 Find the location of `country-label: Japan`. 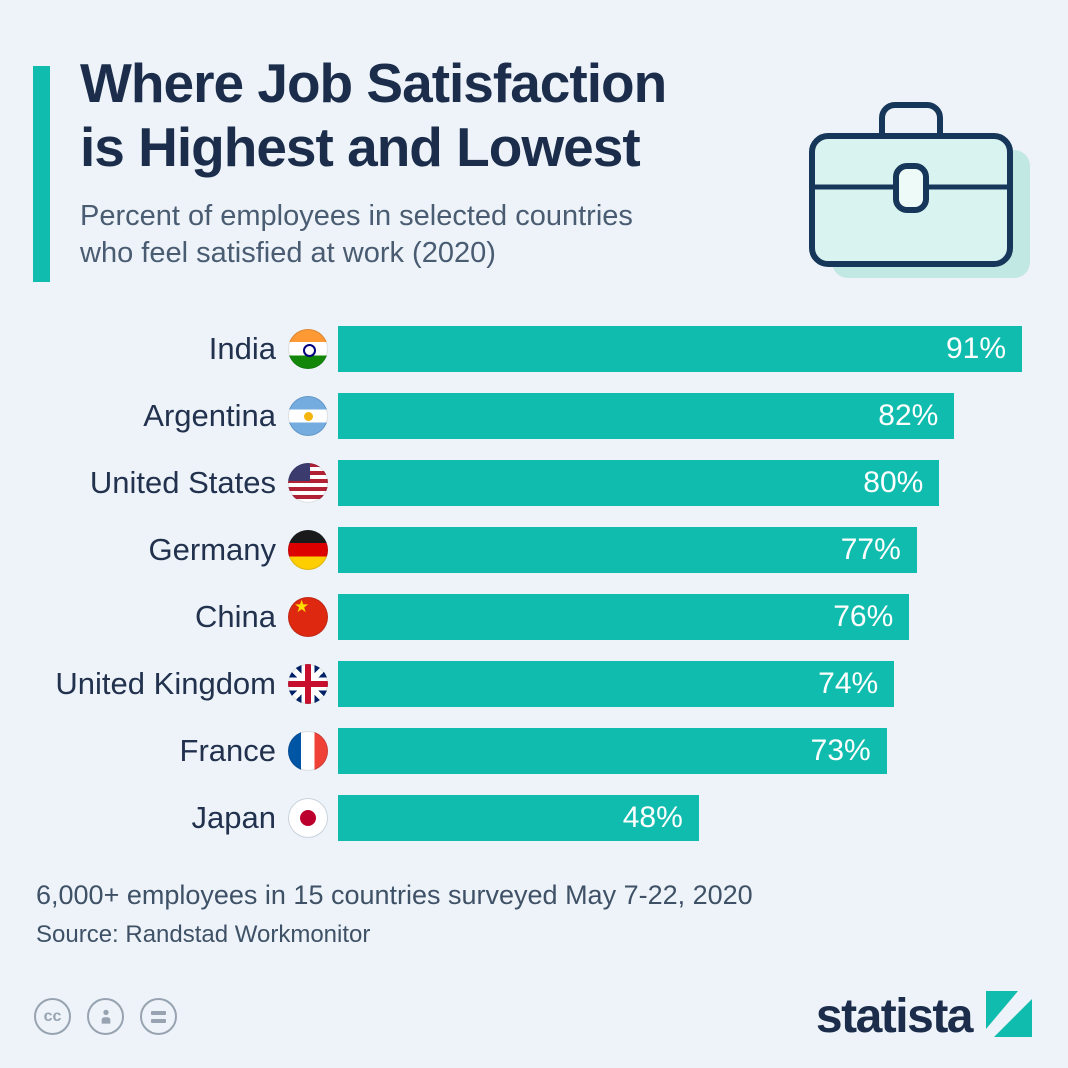

country-label: Japan is located at coordinates (182, 818).